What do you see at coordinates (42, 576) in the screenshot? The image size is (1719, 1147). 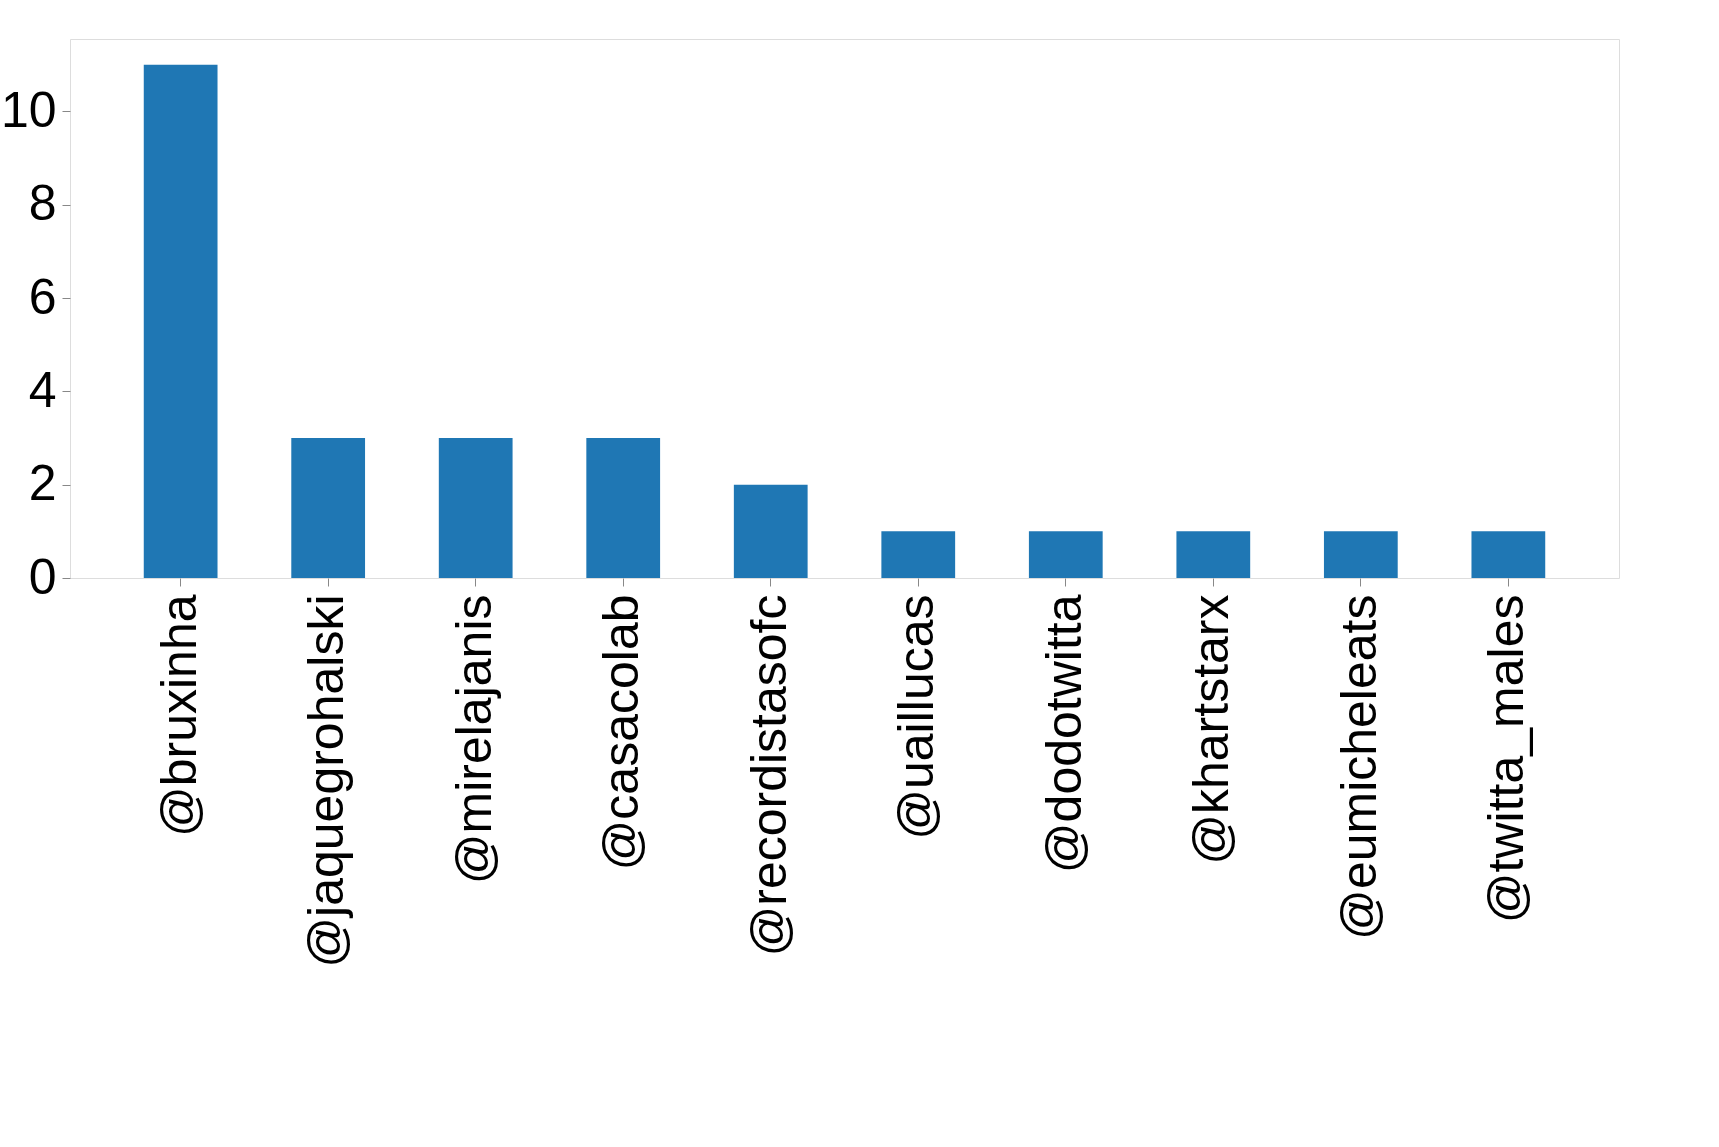 I see `y-tick-label: 0` at bounding box center [42, 576].